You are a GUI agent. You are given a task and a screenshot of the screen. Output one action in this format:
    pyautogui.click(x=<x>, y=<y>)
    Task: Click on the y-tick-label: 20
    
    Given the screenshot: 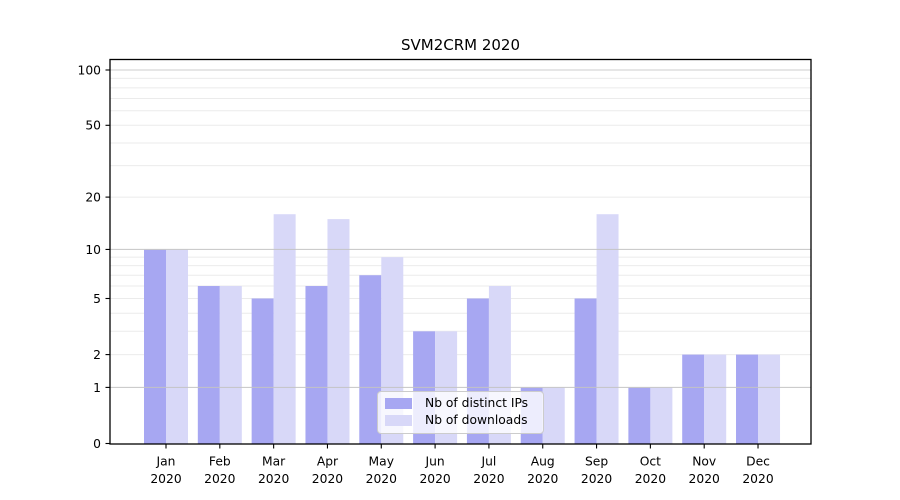 What is the action you would take?
    pyautogui.click(x=93, y=198)
    